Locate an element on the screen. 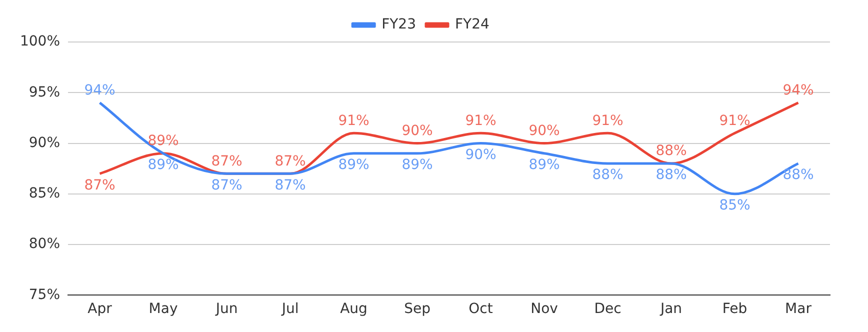  x-tick-label: Mar is located at coordinates (798, 309).